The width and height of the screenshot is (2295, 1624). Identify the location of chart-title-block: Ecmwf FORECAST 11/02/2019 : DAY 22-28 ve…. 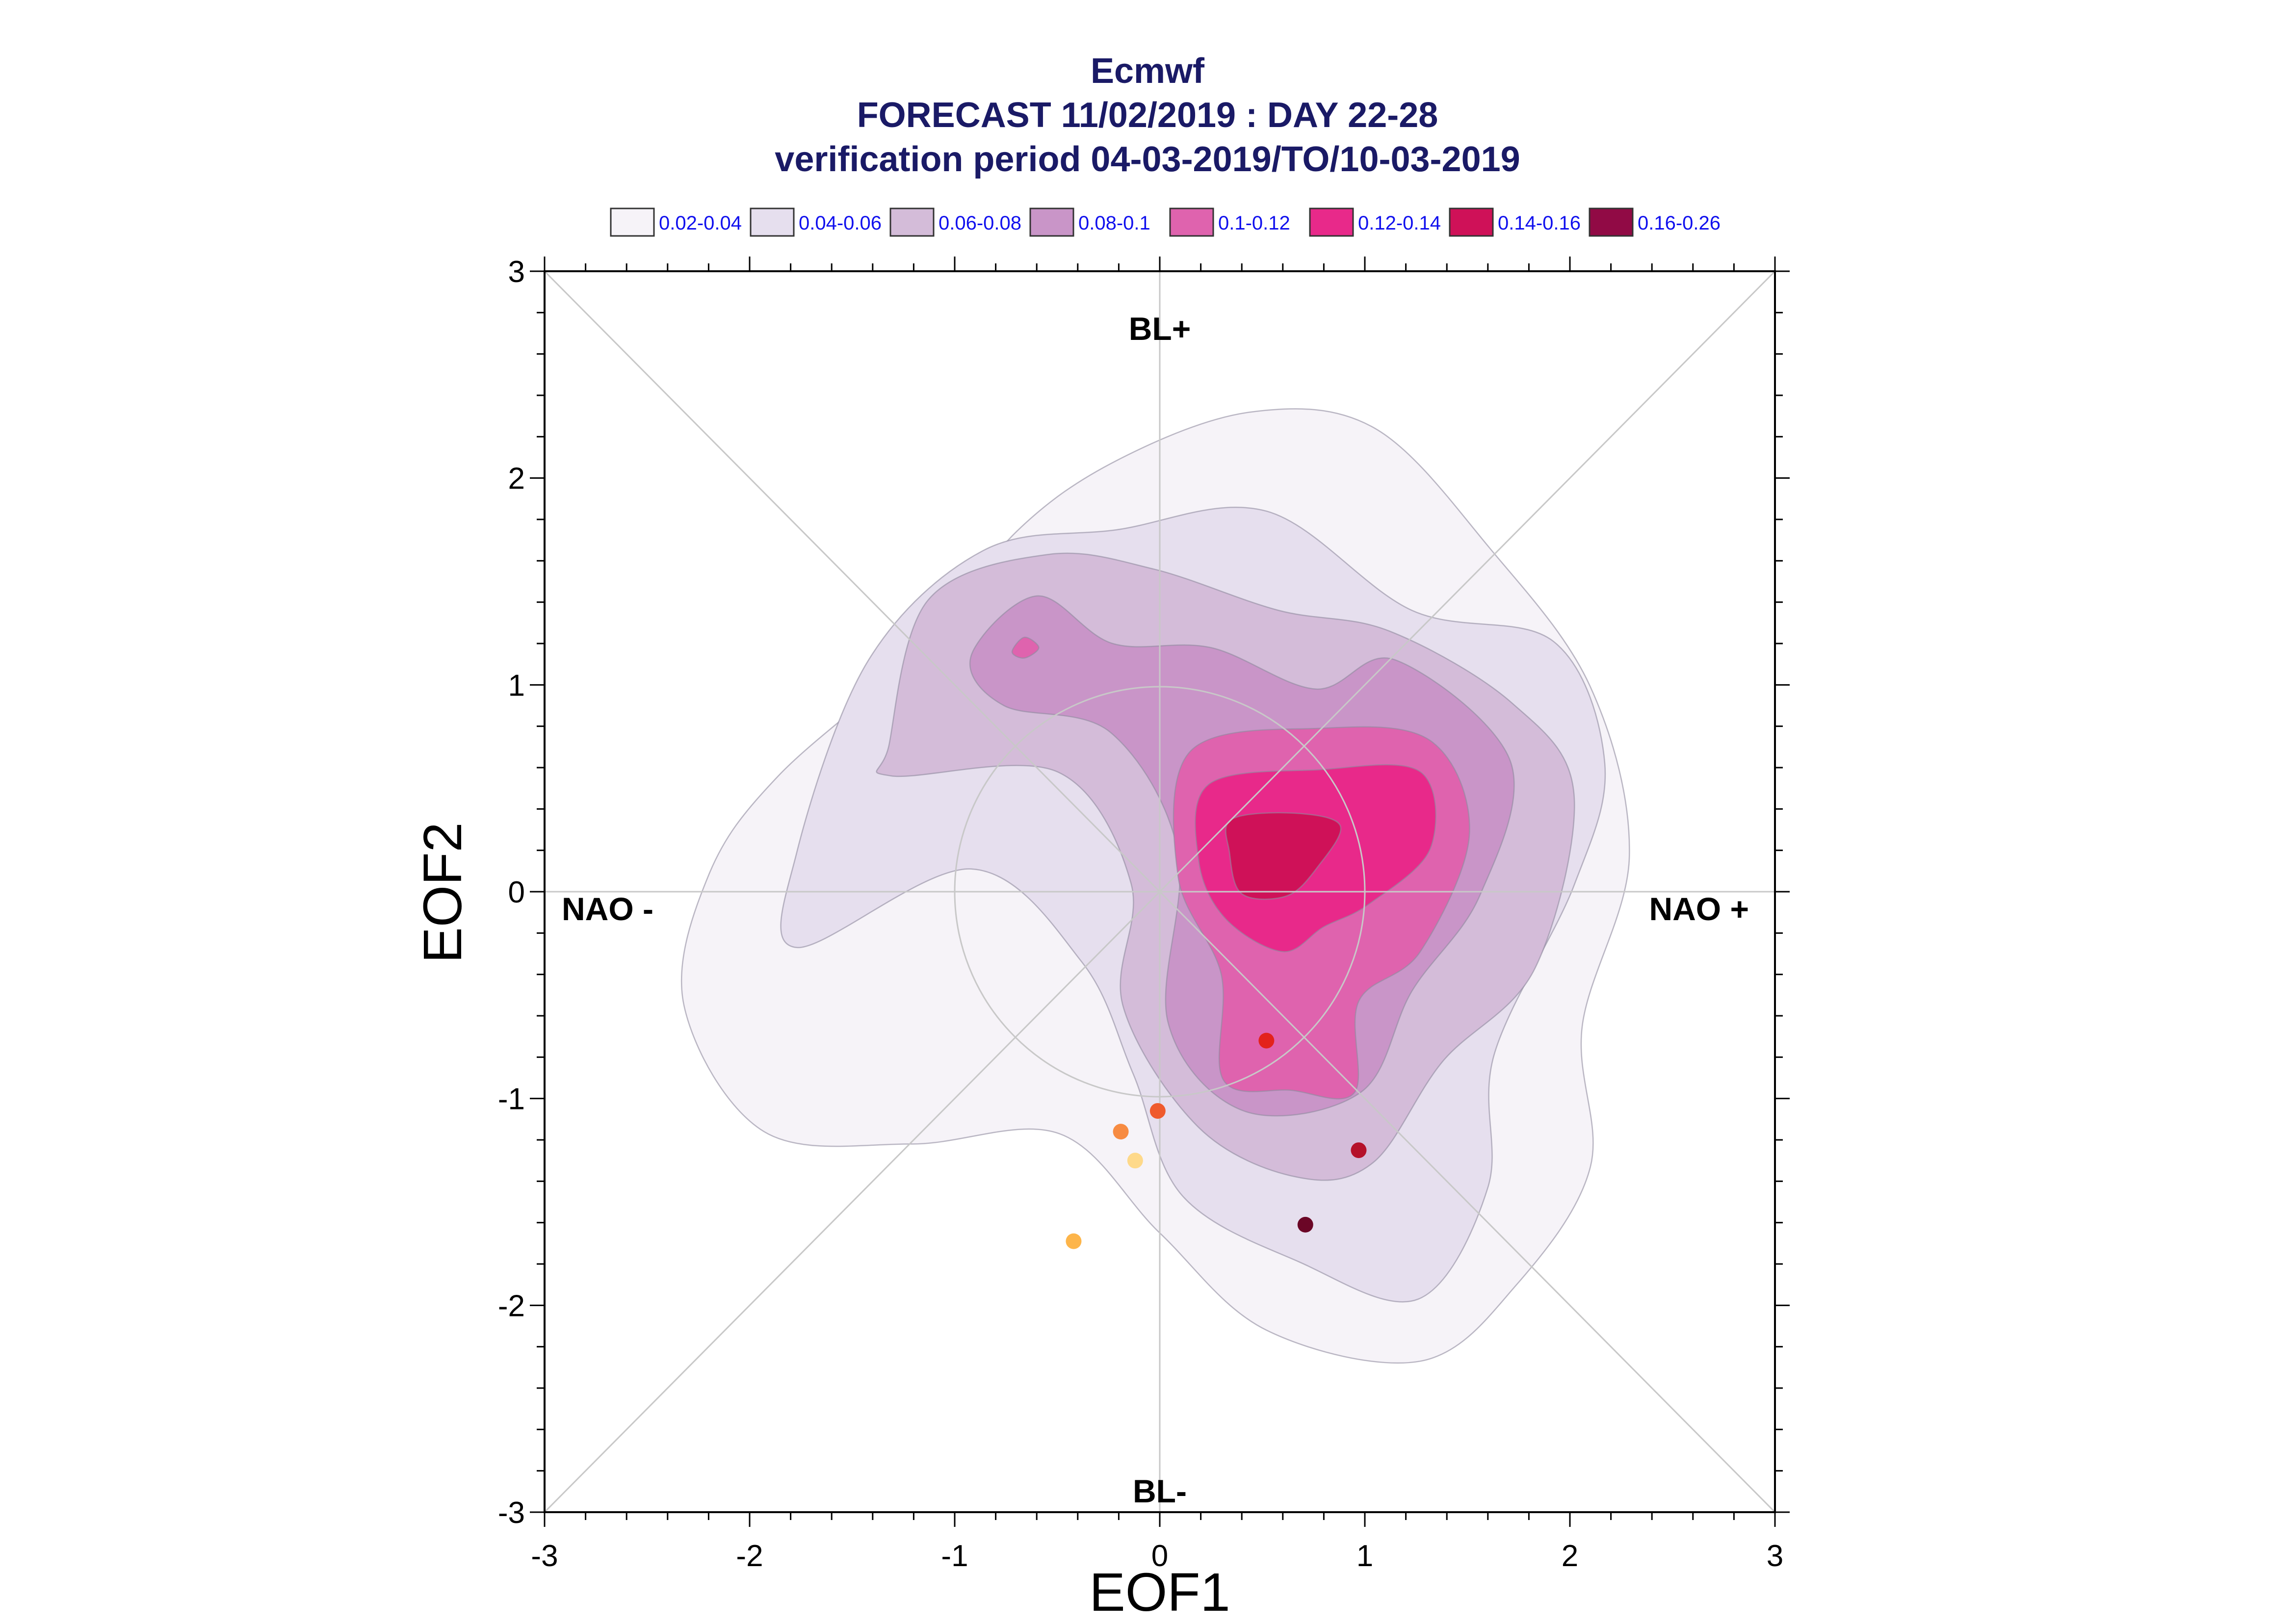
(1147, 115).